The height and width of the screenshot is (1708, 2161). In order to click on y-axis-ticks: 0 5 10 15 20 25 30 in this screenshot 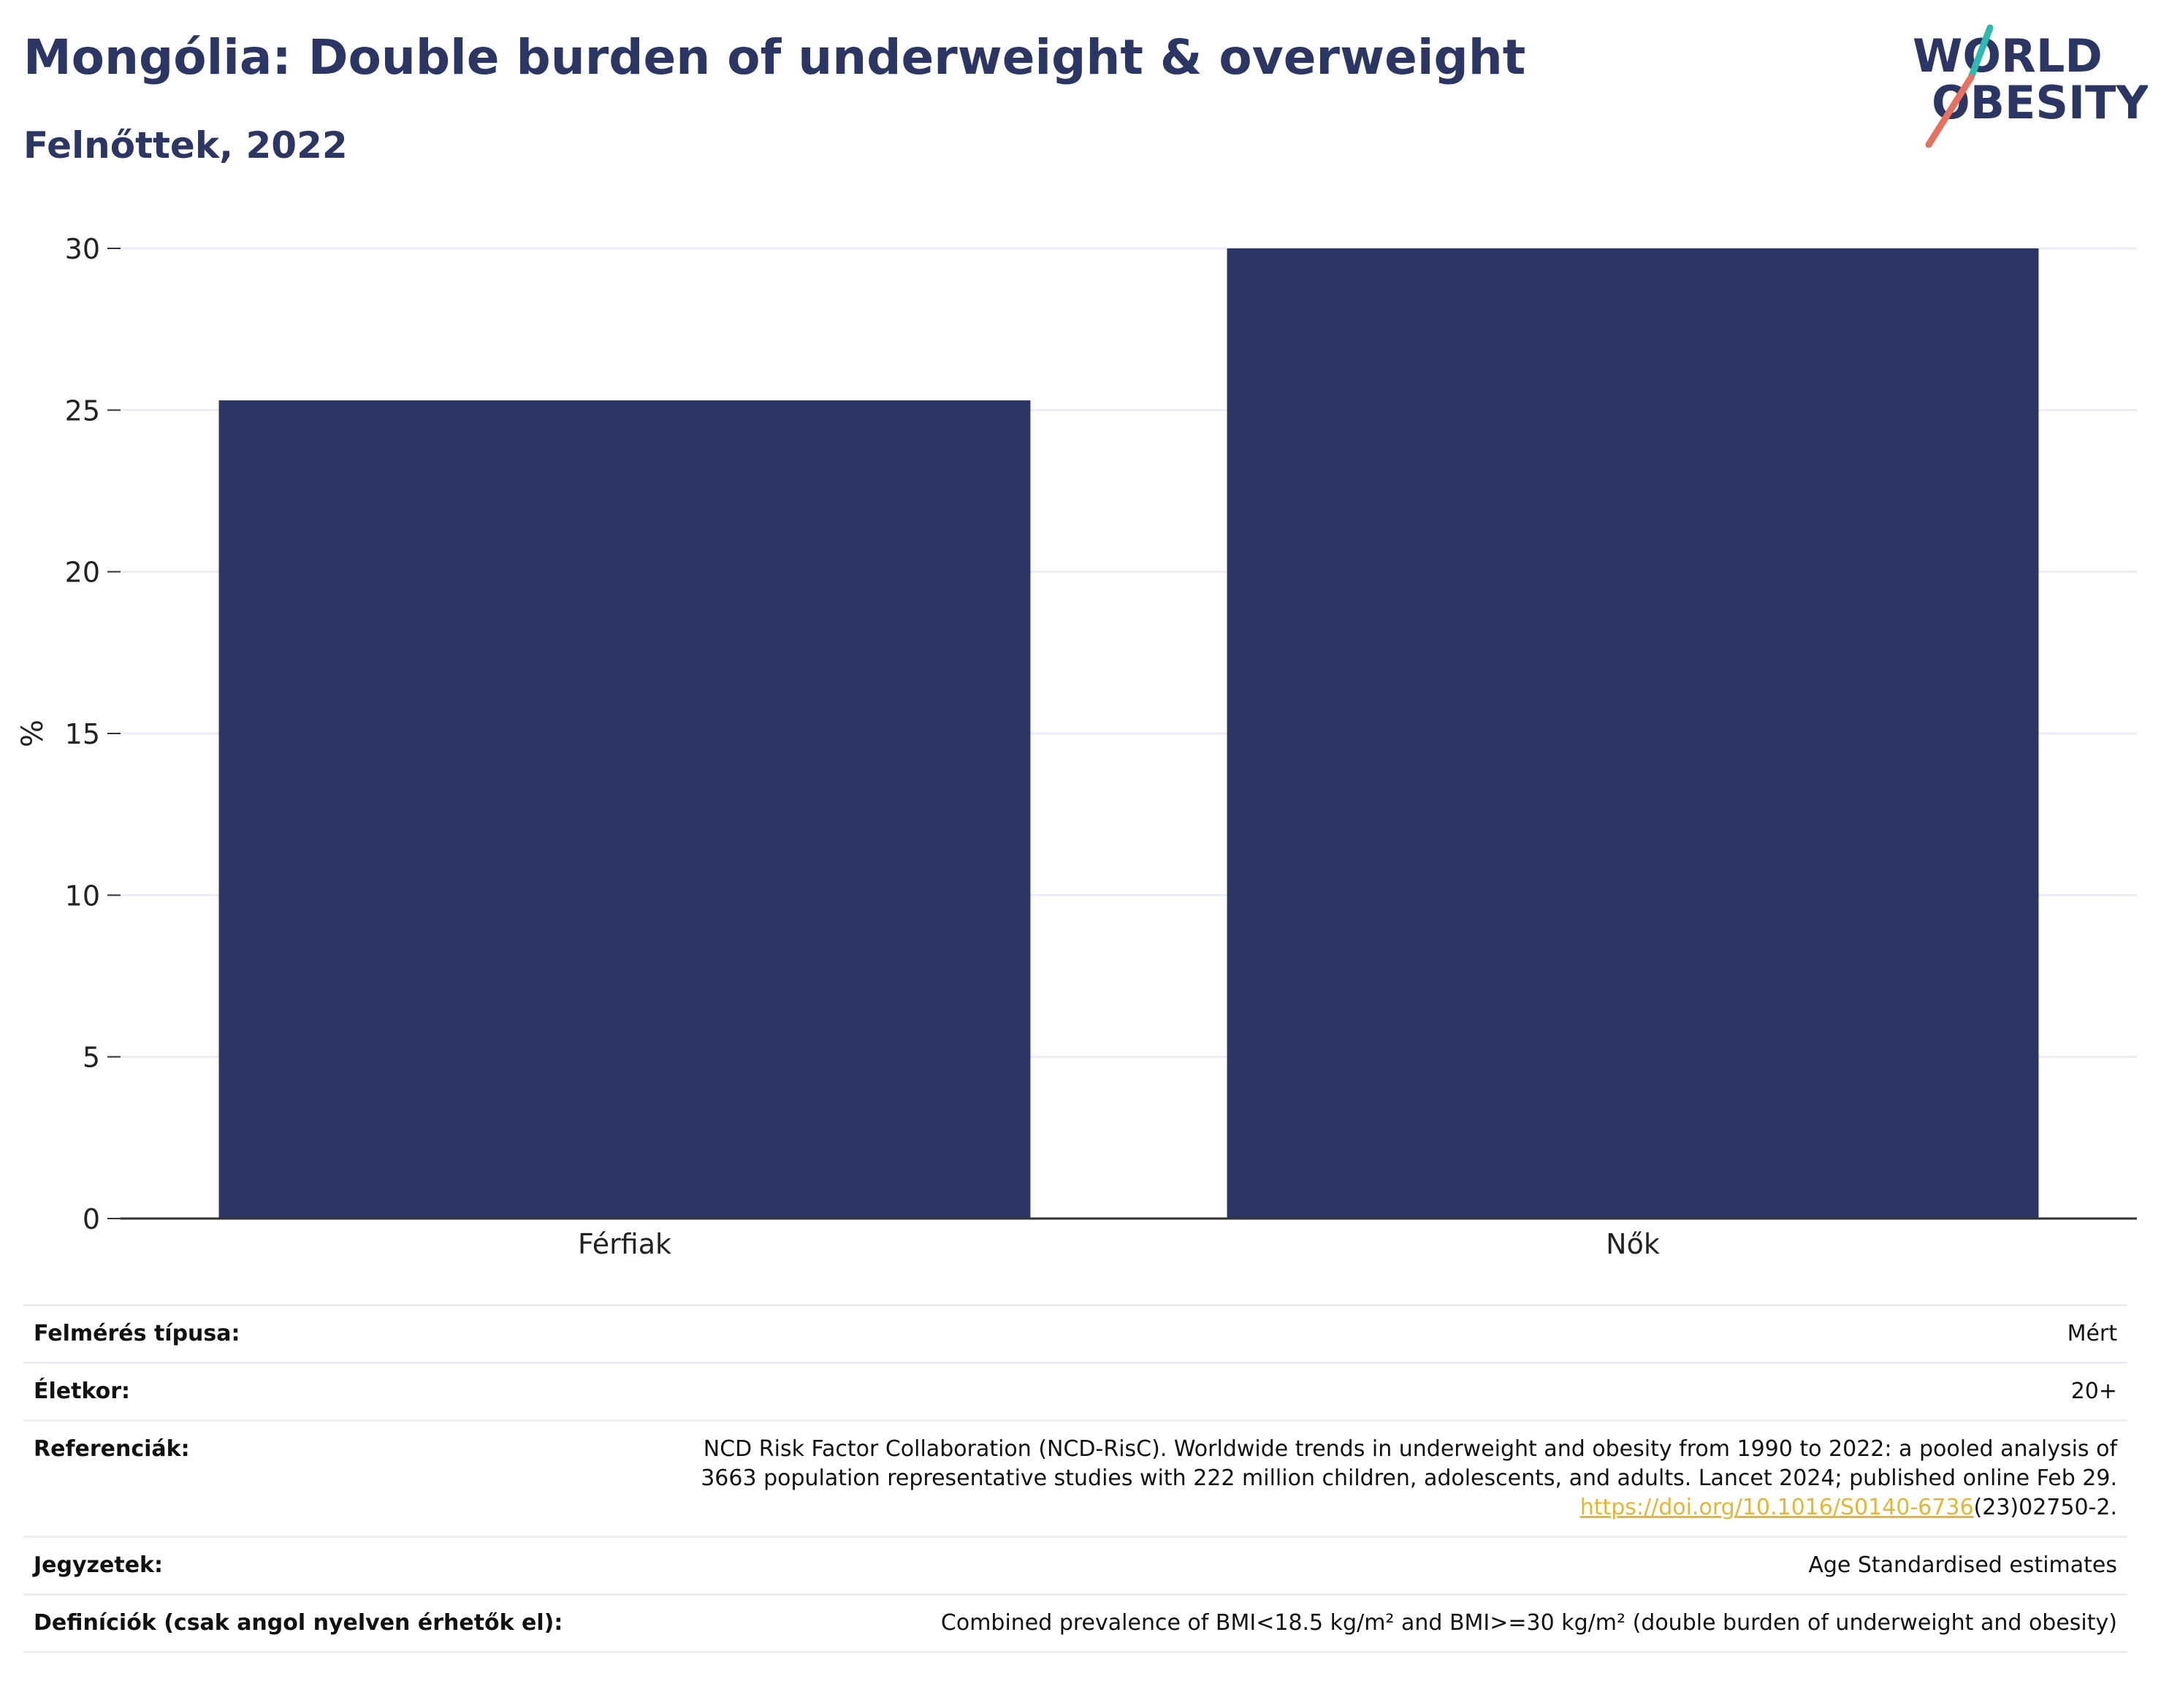, I will do `click(93, 734)`.